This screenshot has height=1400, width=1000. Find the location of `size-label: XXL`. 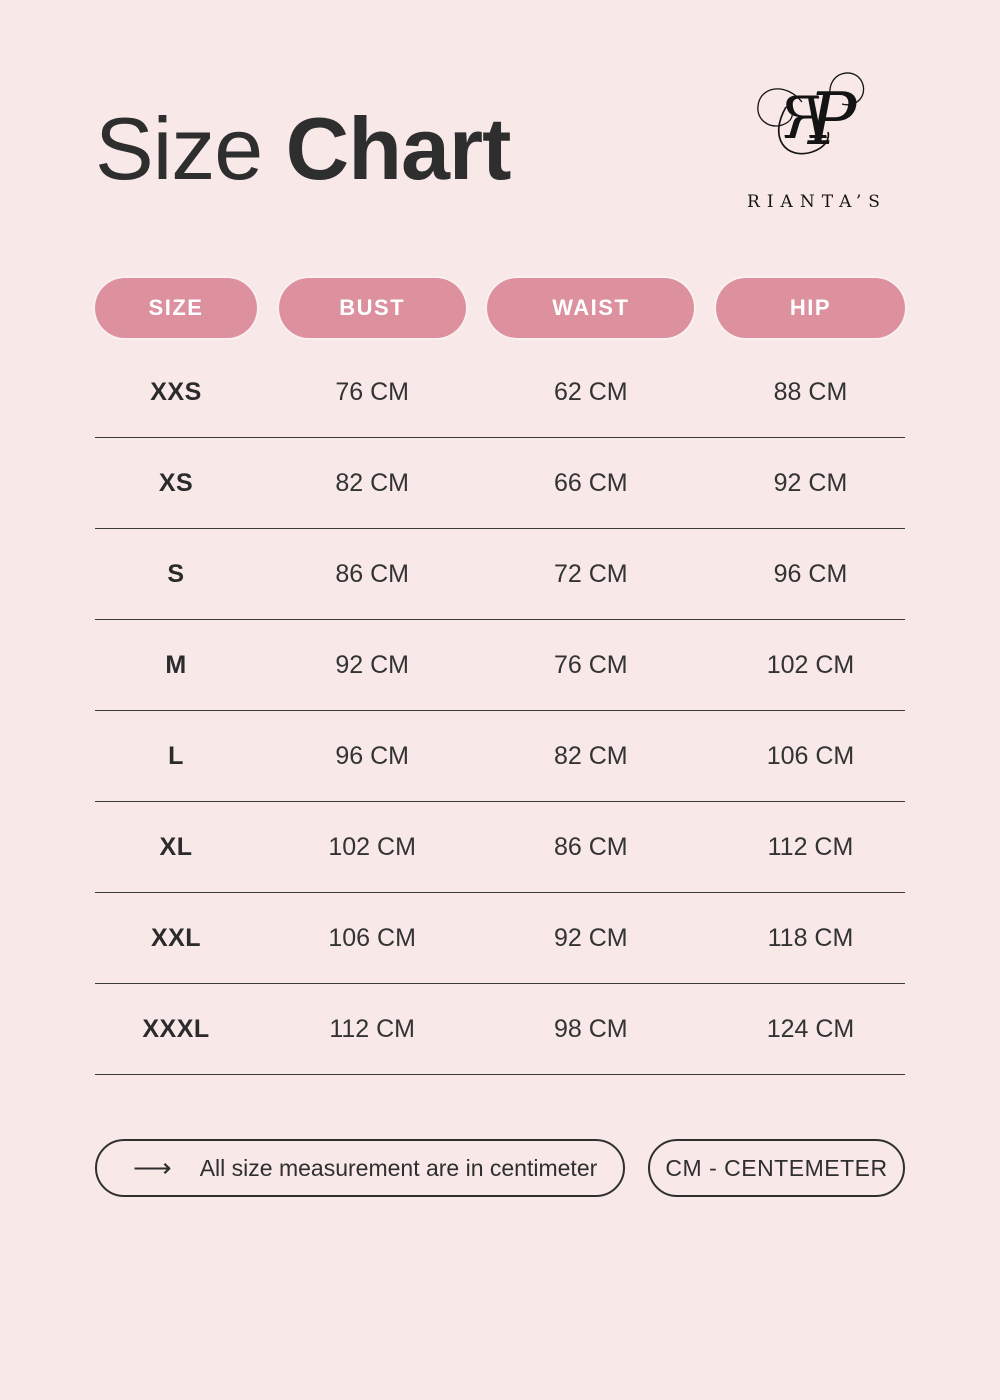

size-label: XXL is located at coordinates (176, 937).